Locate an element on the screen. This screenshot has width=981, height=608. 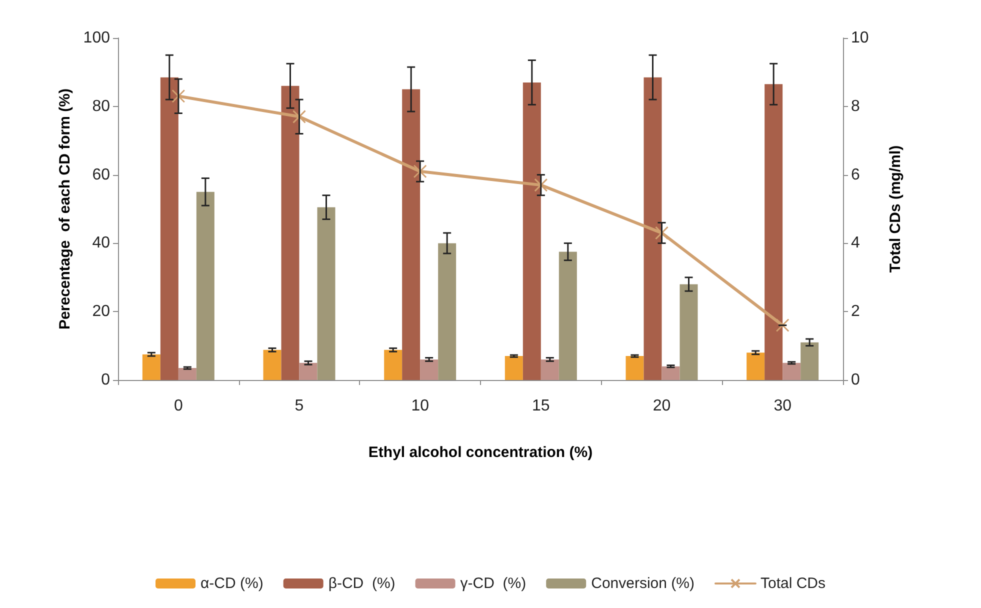
legend-label: α-CD (%) is located at coordinates (232, 583).